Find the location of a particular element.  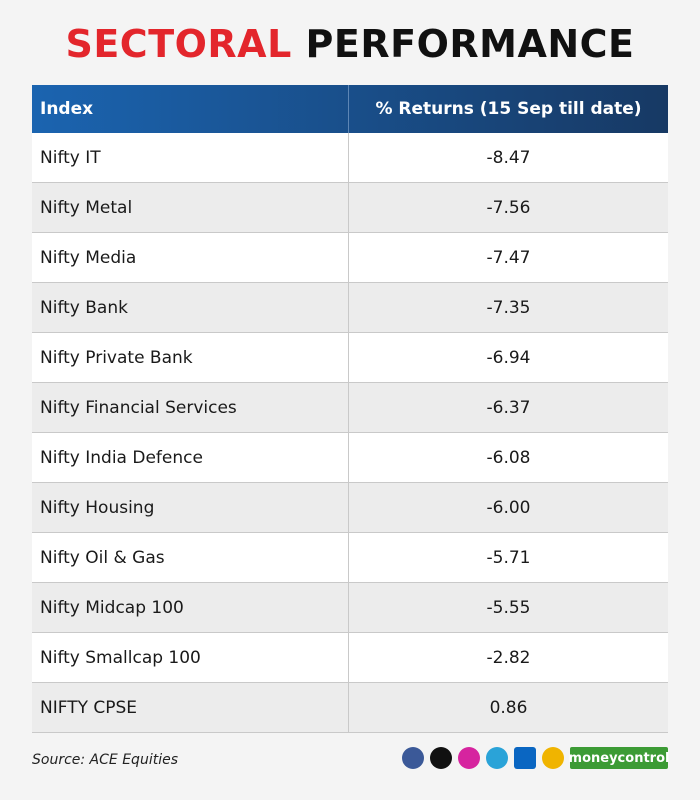

index-cell: Nifty Bank is located at coordinates (190, 307).